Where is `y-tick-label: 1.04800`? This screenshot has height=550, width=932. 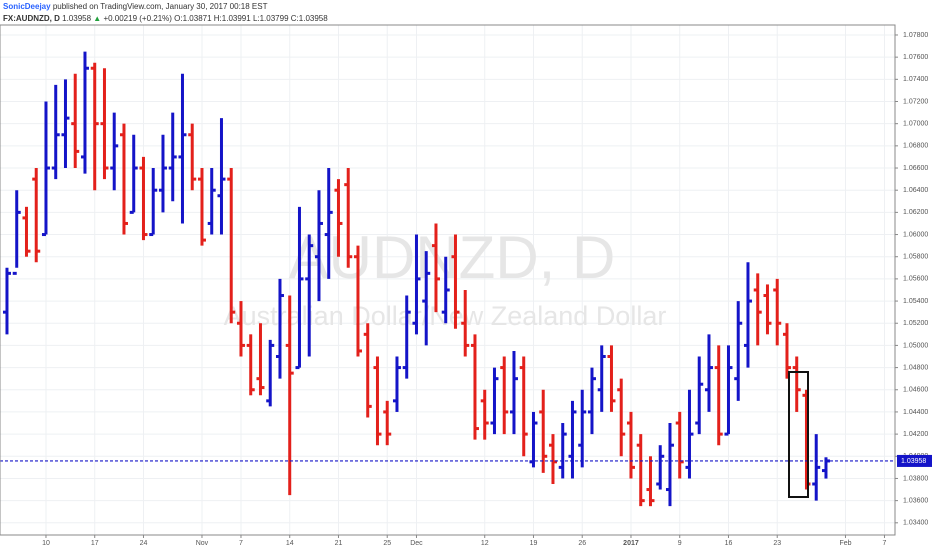 y-tick-label: 1.04800 is located at coordinates (915, 367).